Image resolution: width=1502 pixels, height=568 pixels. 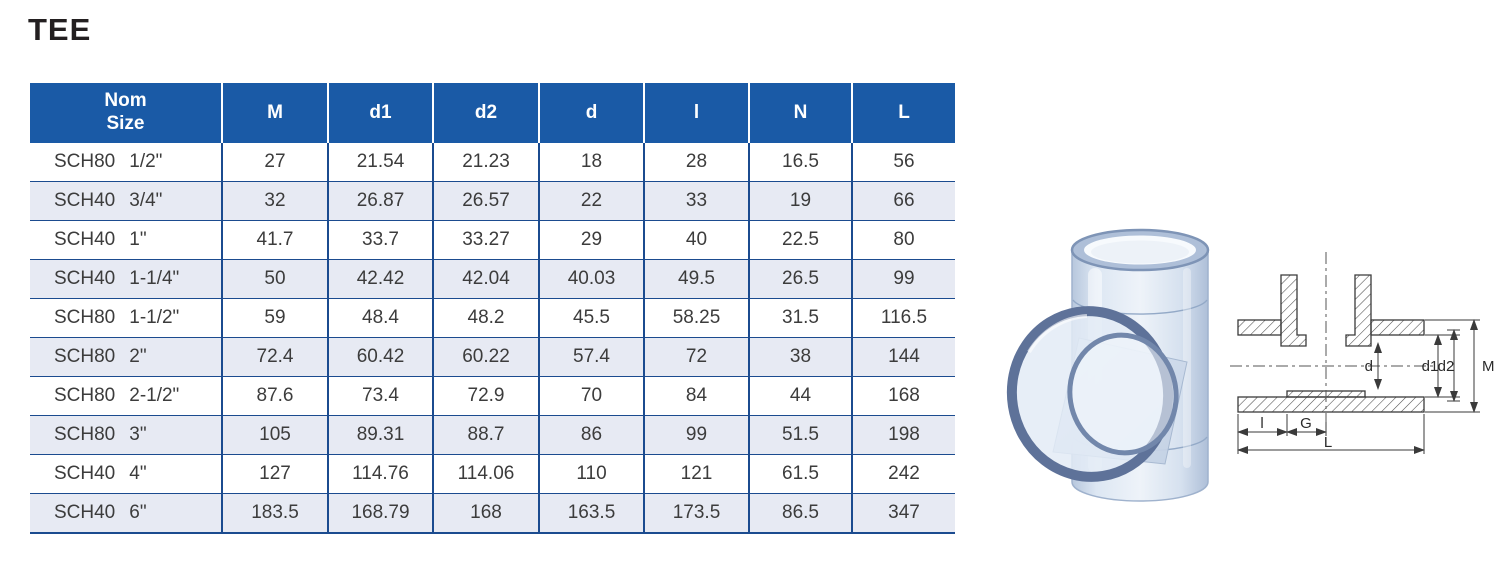 What do you see at coordinates (486, 113) in the screenshot?
I see `col-header-d2: d2` at bounding box center [486, 113].